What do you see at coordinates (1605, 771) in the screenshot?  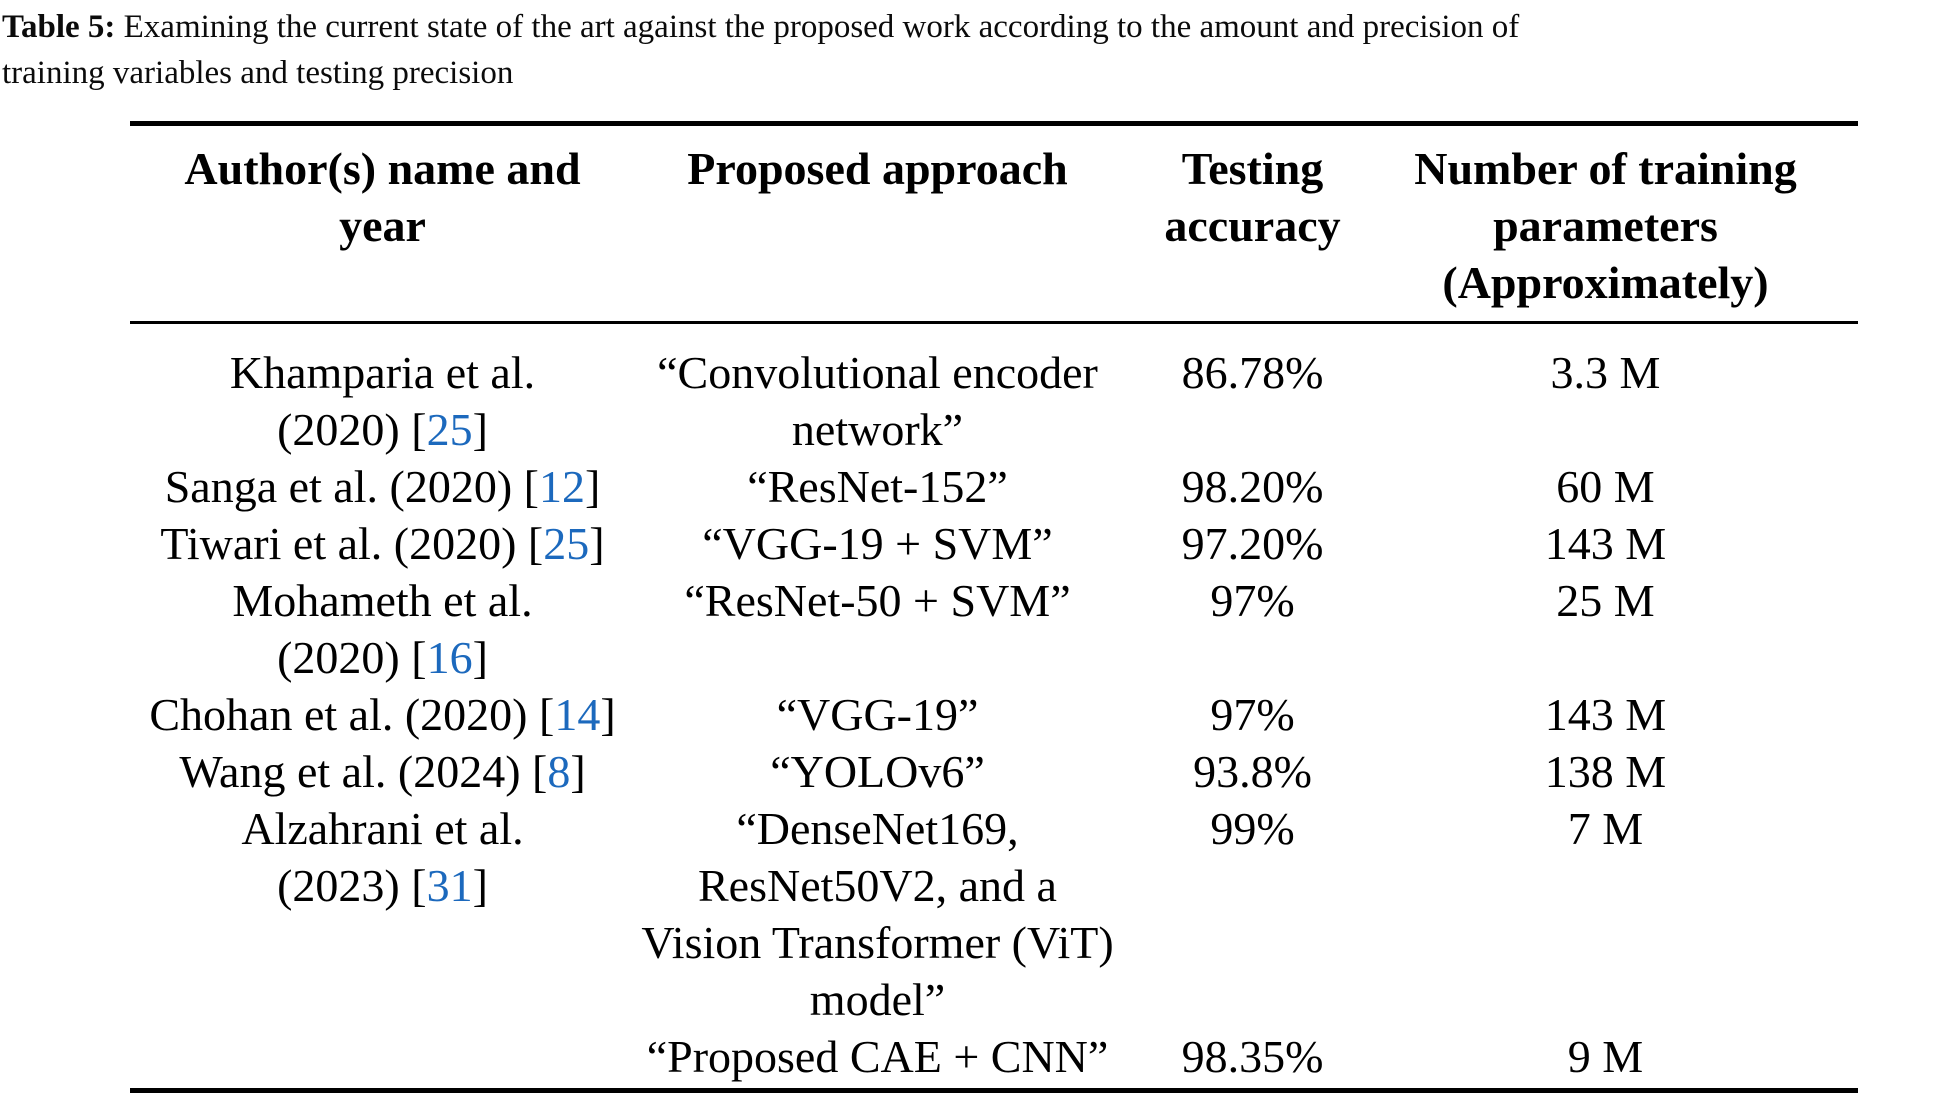 I see `cell-line: 138 M` at bounding box center [1605, 771].